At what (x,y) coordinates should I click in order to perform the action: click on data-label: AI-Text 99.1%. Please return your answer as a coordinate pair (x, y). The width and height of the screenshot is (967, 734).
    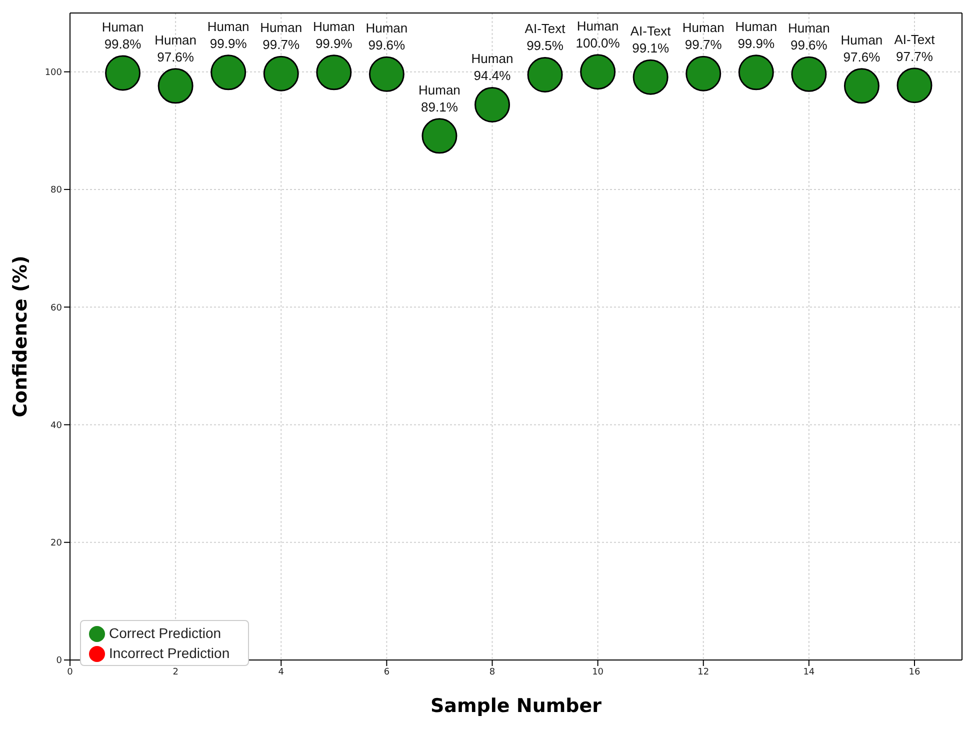
    Looking at the image, I should click on (651, 40).